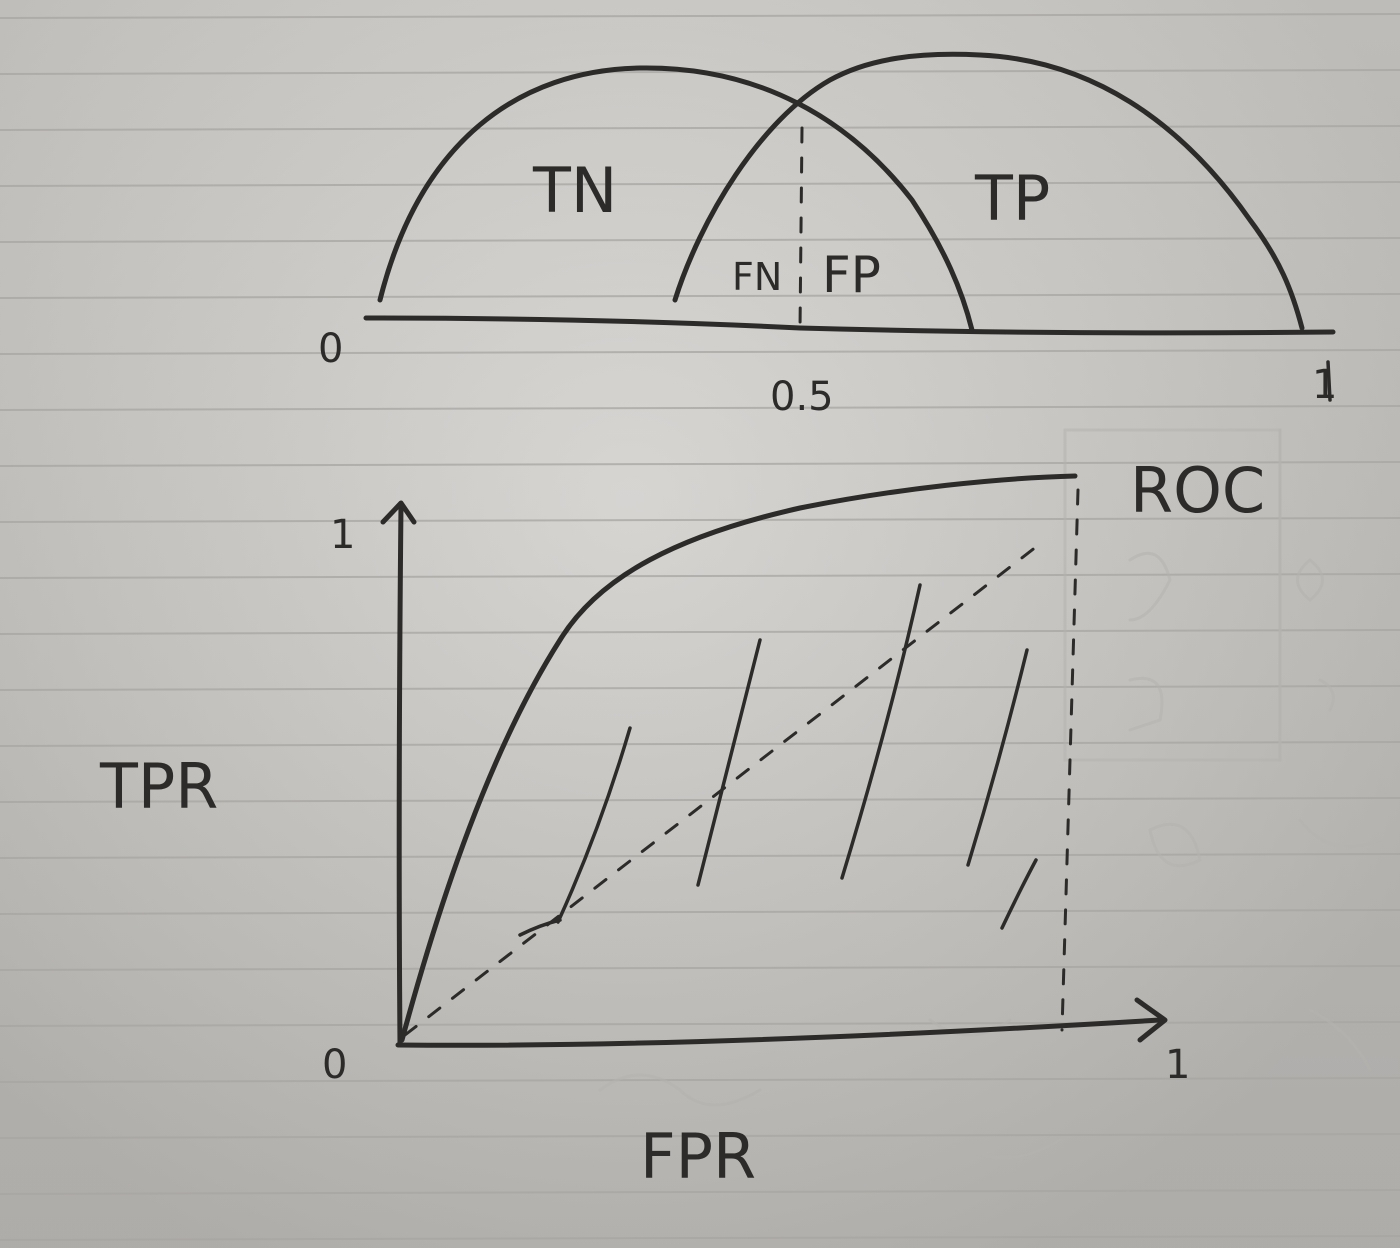 This screenshot has height=1248, width=1400. What do you see at coordinates (851, 275) in the screenshot?
I see `fp-label: FP` at bounding box center [851, 275].